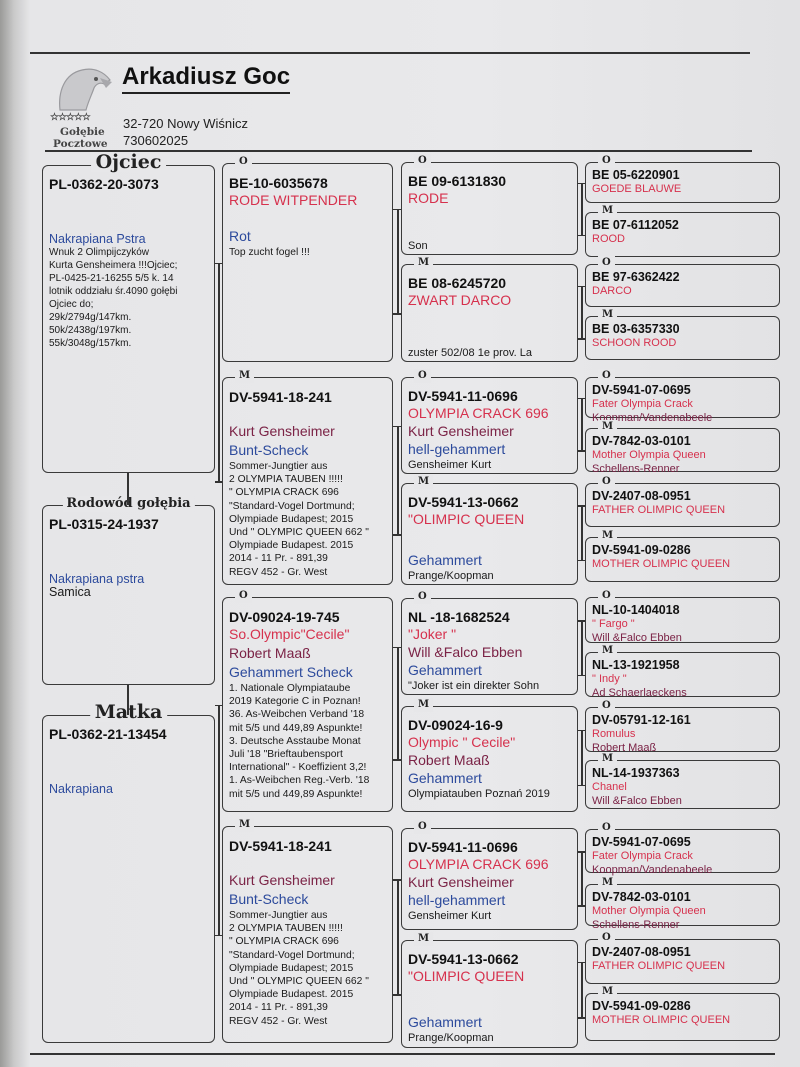  What do you see at coordinates (649, 911) in the screenshot?
I see `pigeon-name: Mother Olympia Queen` at bounding box center [649, 911].